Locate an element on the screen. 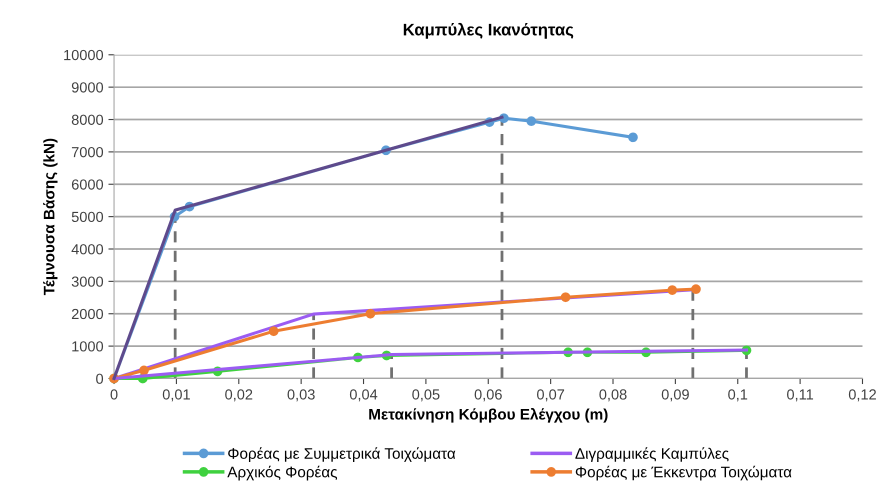 The height and width of the screenshot is (498, 891). x-axis-title: Μετακίνηση Κόμβου Ελέγχου (m) is located at coordinates (488, 415).